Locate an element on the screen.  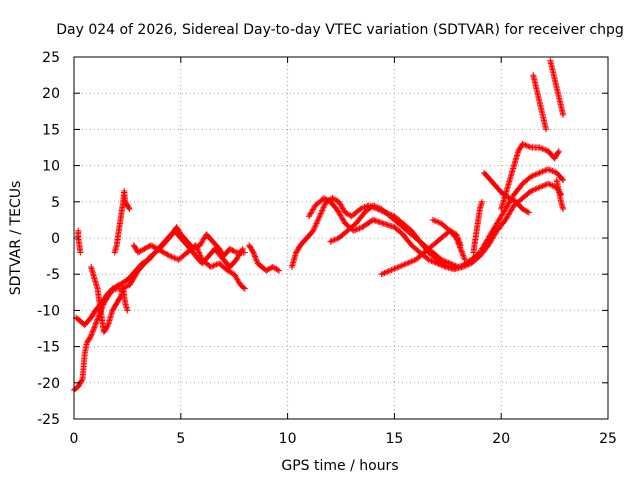
y-axis-label: SDTVAR / TECUs is located at coordinates (16, 238).